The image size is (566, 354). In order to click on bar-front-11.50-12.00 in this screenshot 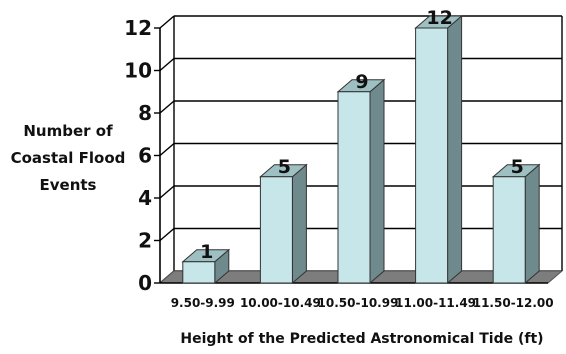, I will do `click(509, 230)`.